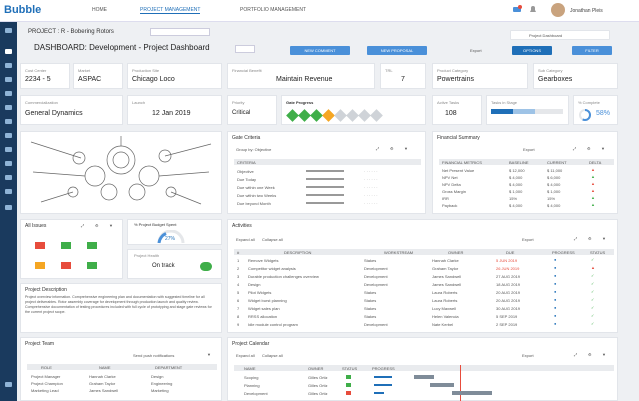 Image resolution: width=639 pixels, height=401 pixels. I want to click on tab-project-dashboard: Project Dashboard, so click(560, 35).